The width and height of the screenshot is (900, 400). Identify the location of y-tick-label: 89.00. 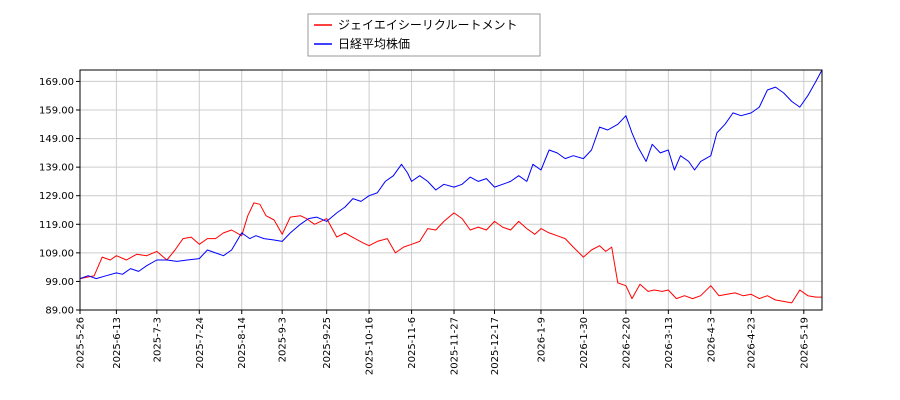
(59, 311).